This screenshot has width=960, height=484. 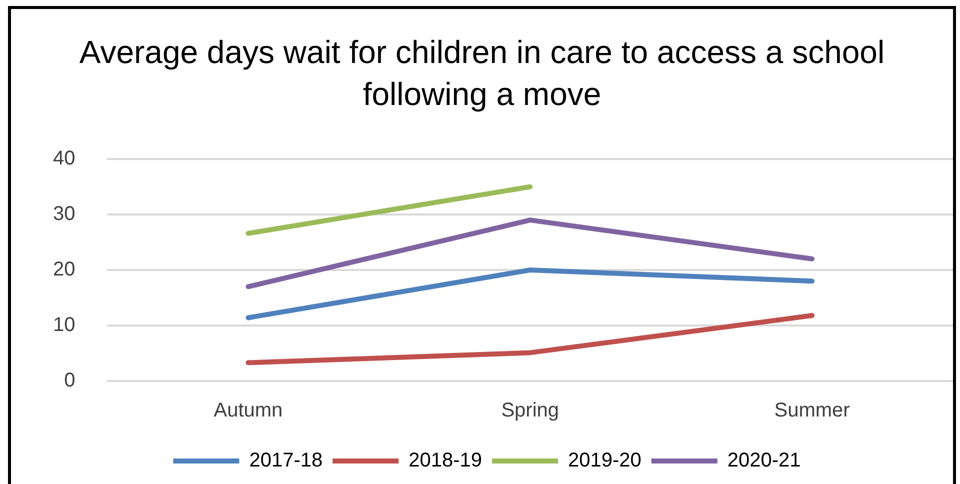 What do you see at coordinates (445, 461) in the screenshot?
I see `legend-label: 2018-19` at bounding box center [445, 461].